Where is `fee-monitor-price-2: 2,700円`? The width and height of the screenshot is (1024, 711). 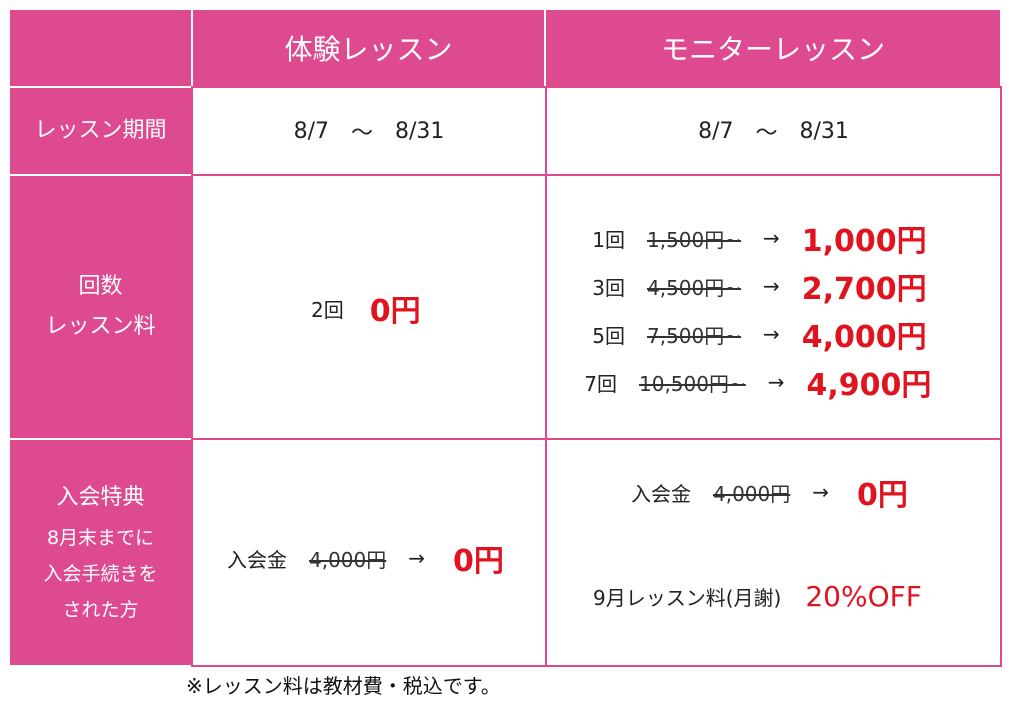
fee-monitor-price-2: 2,700円 is located at coordinates (864, 289).